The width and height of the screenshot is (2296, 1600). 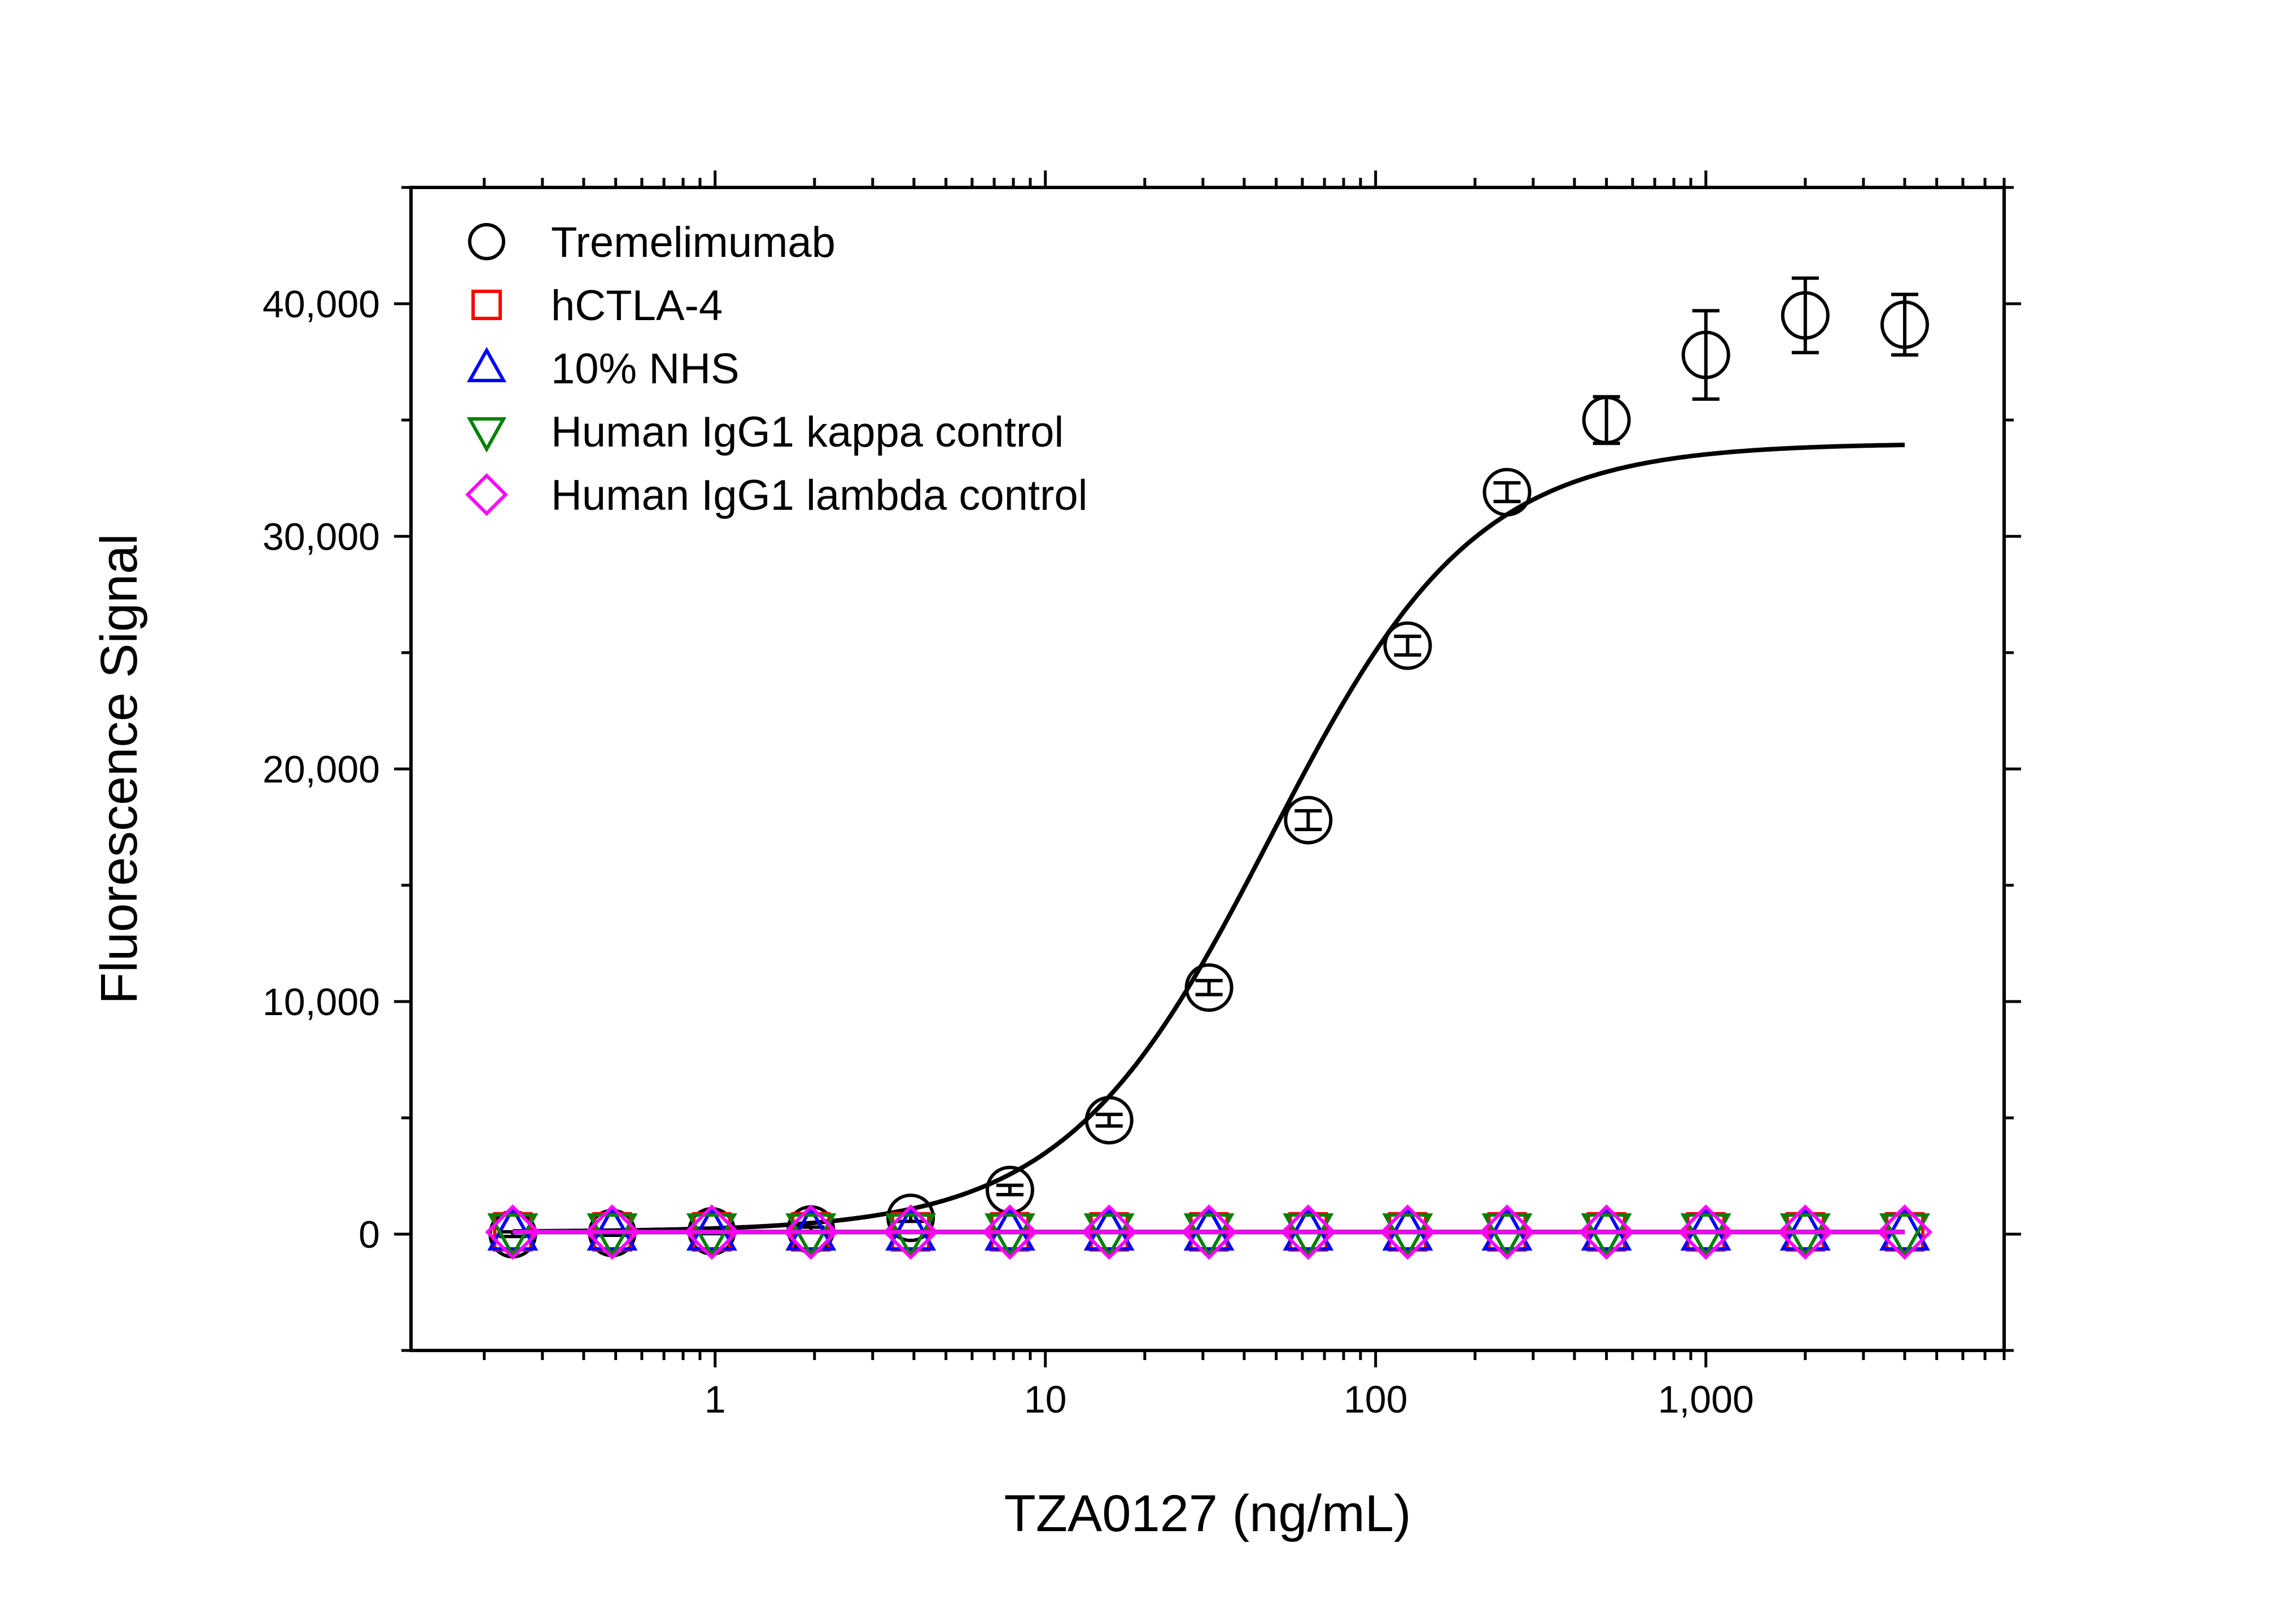 I want to click on legend-label: hCTLA-4, so click(x=637, y=306).